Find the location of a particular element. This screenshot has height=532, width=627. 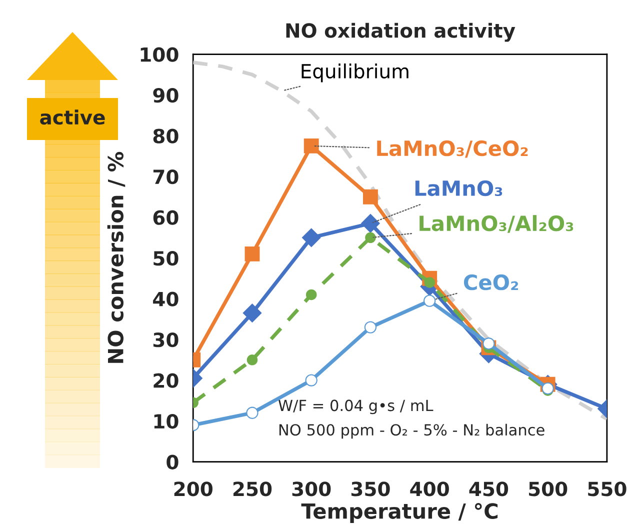

annotation: NO 500 ppm - O₂ - 5% - N₂ balance is located at coordinates (411, 431).